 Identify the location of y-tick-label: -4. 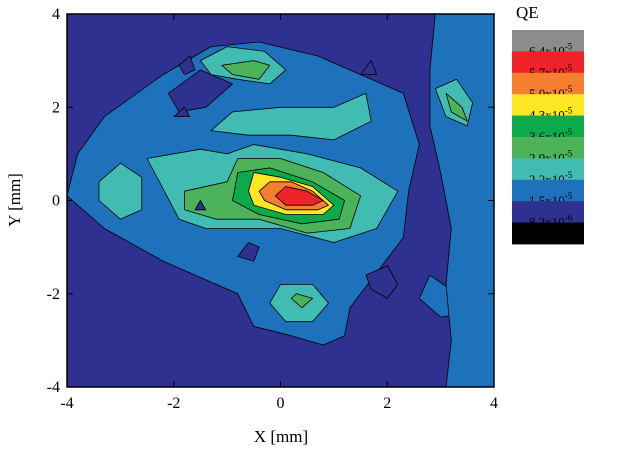
(53, 387).